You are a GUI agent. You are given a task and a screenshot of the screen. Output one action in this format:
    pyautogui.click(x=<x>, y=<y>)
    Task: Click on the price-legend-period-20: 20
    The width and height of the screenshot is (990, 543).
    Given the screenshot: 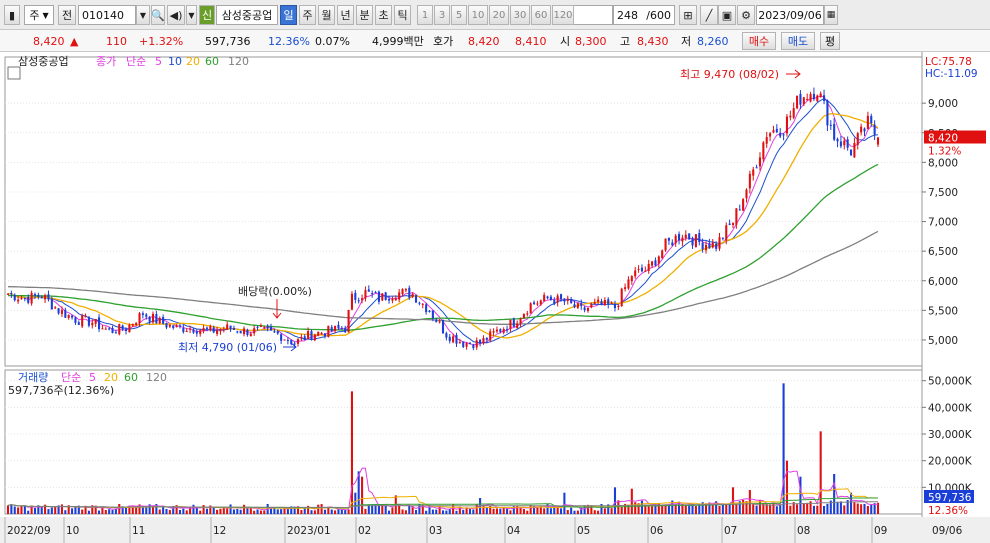 What is the action you would take?
    pyautogui.click(x=193, y=61)
    